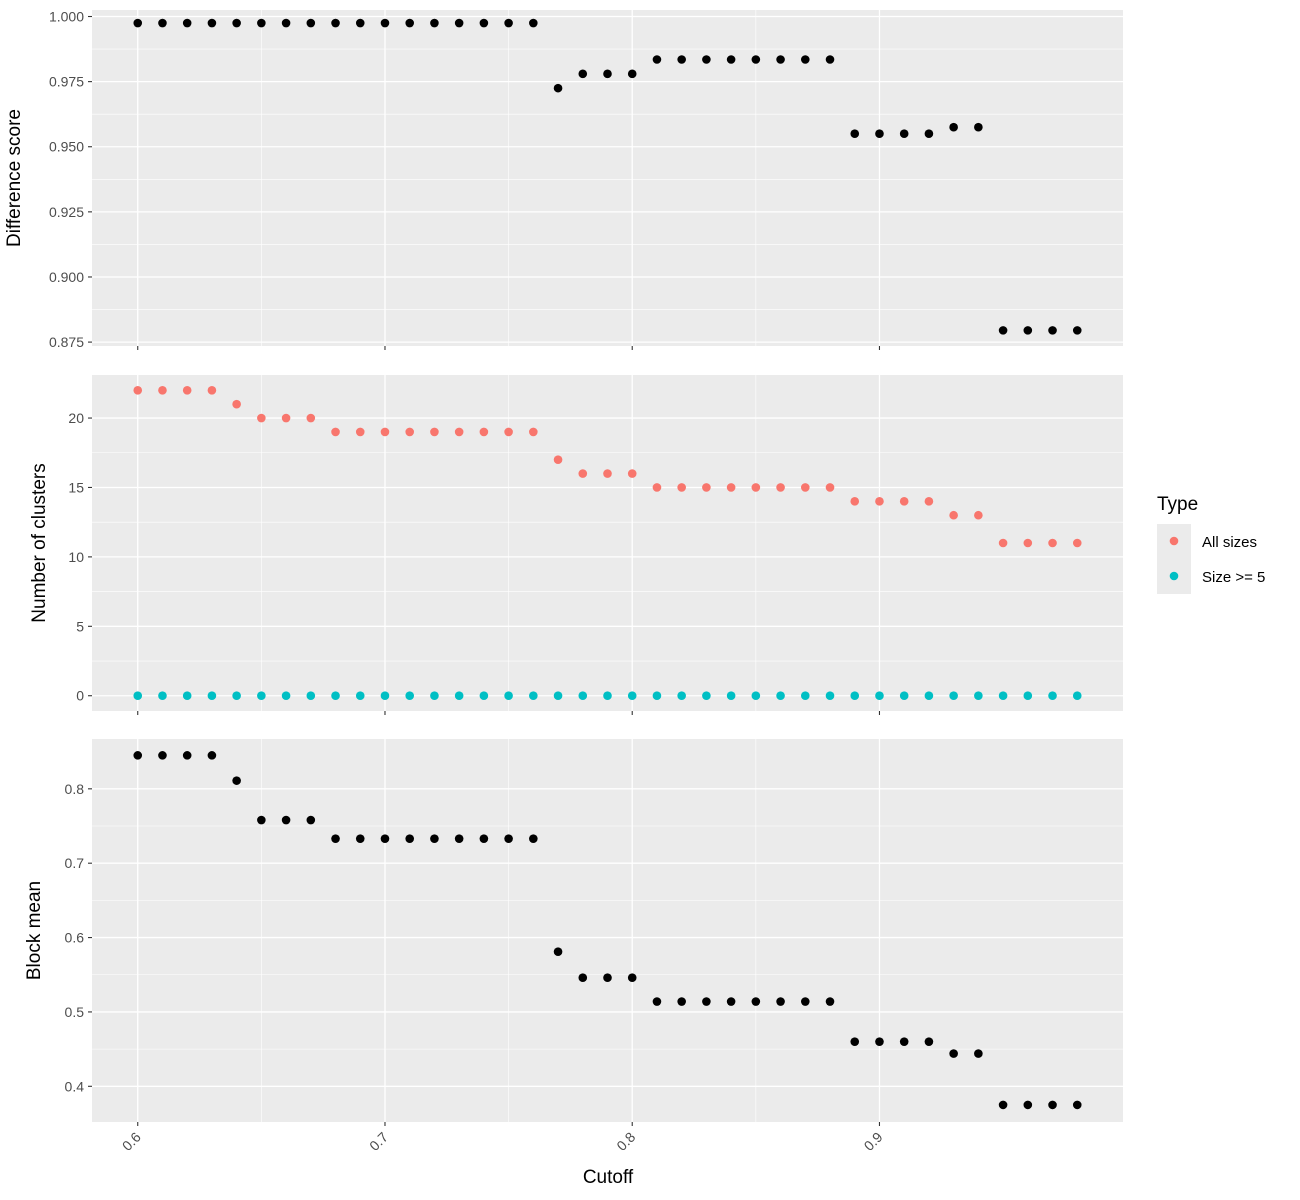 This screenshot has height=1200, width=1300. Describe the element at coordinates (75, 789) in the screenshot. I see `y-tick-label: 0.8` at that location.